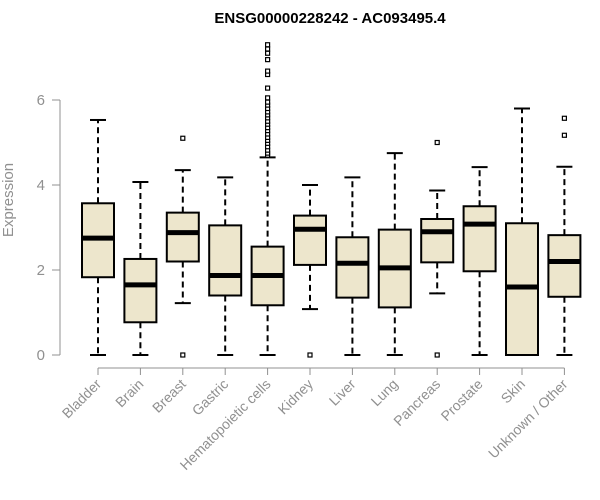  What do you see at coordinates (41, 270) in the screenshot?
I see `y-tick-label: 2` at bounding box center [41, 270].